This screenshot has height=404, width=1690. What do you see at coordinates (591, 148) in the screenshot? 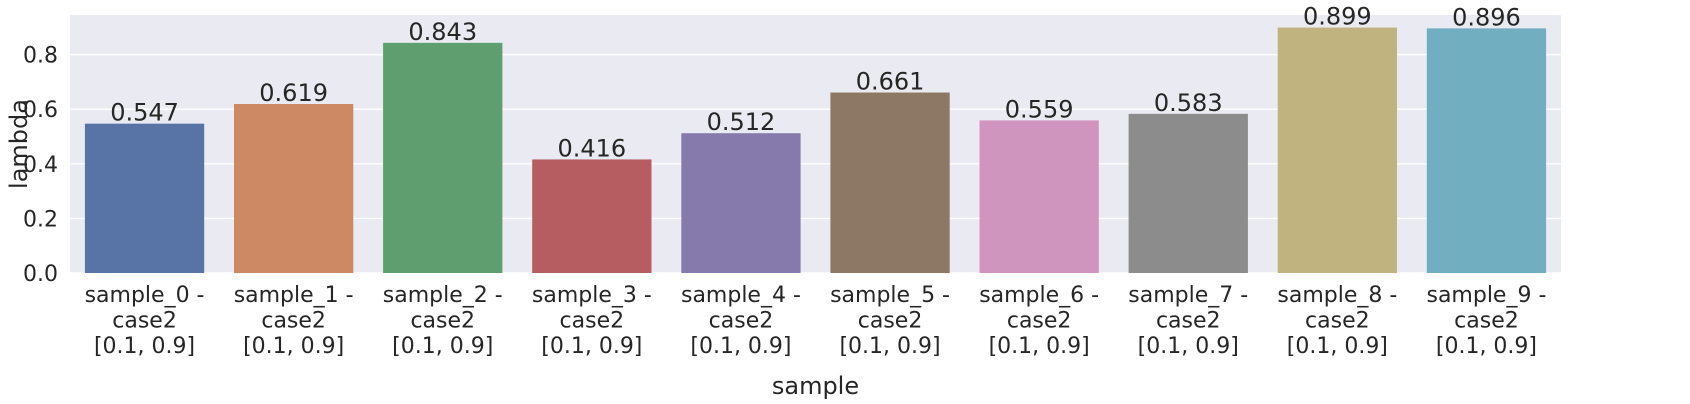
I see `data-label-3: 0.416` at bounding box center [591, 148].